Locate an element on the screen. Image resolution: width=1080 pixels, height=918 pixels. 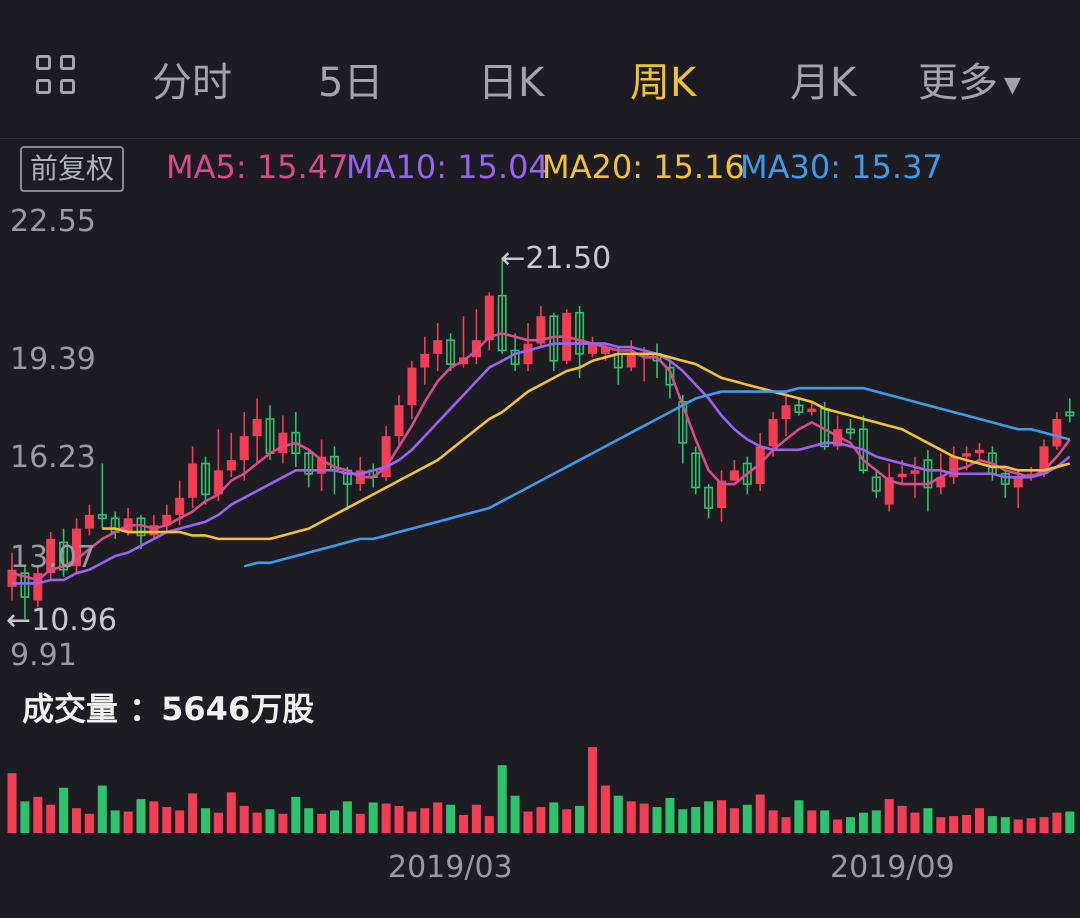
min-price-label: ←10.96 is located at coordinates (61, 620).